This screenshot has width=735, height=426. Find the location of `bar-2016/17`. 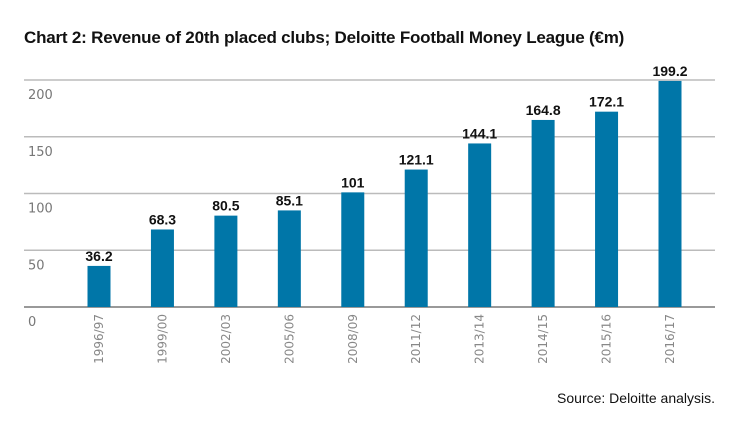

bar-2016/17 is located at coordinates (670, 194).